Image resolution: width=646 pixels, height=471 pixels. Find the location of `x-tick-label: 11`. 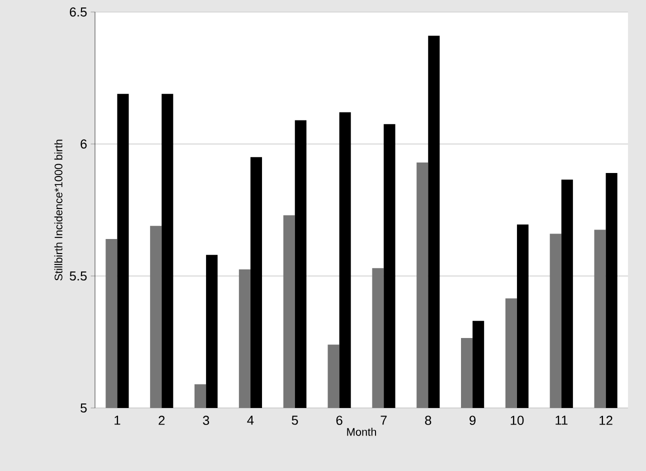

x-tick-label: 11 is located at coordinates (562, 420).